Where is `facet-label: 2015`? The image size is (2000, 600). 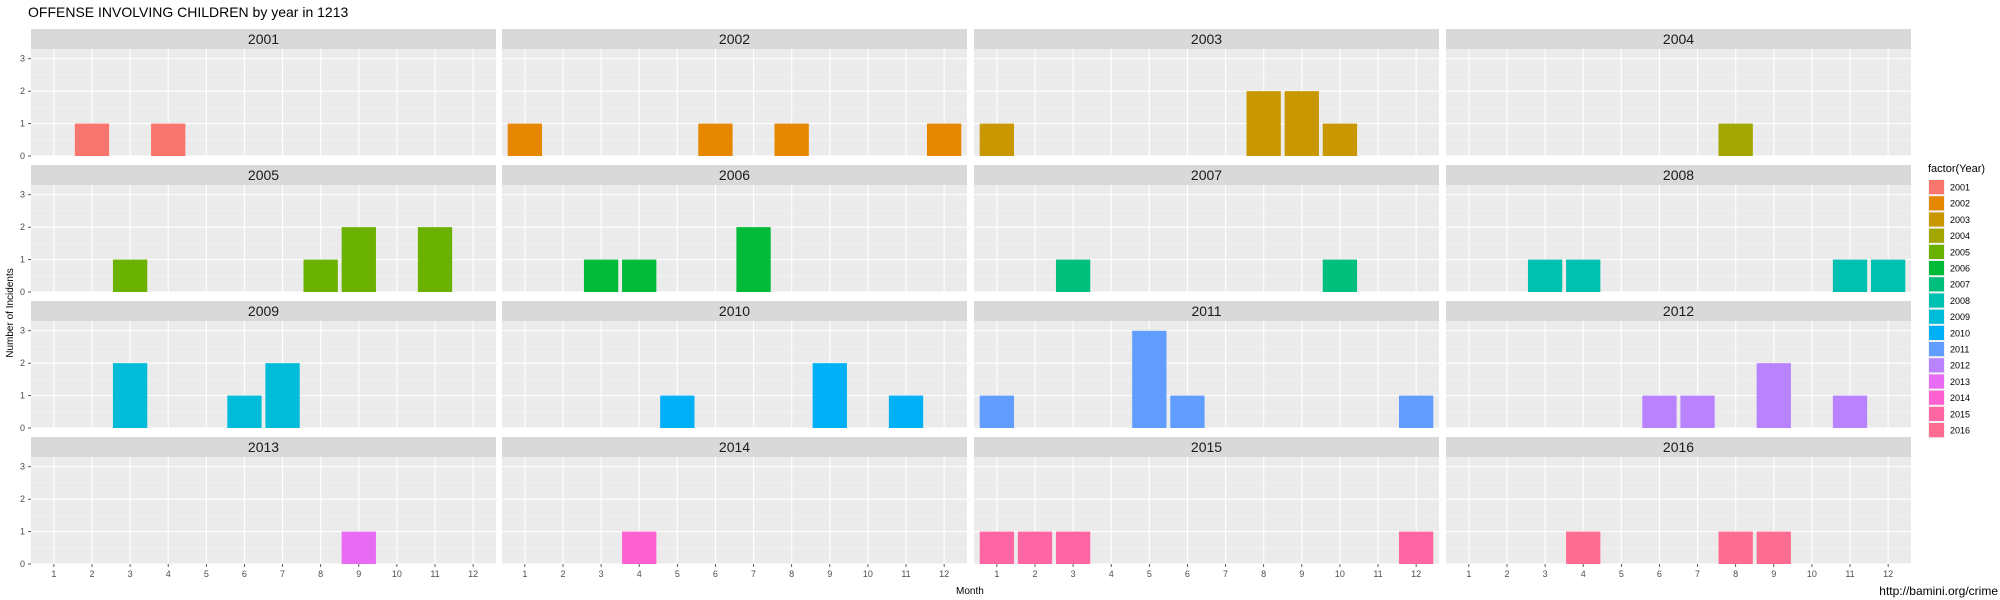
facet-label: 2015 is located at coordinates (1206, 447).